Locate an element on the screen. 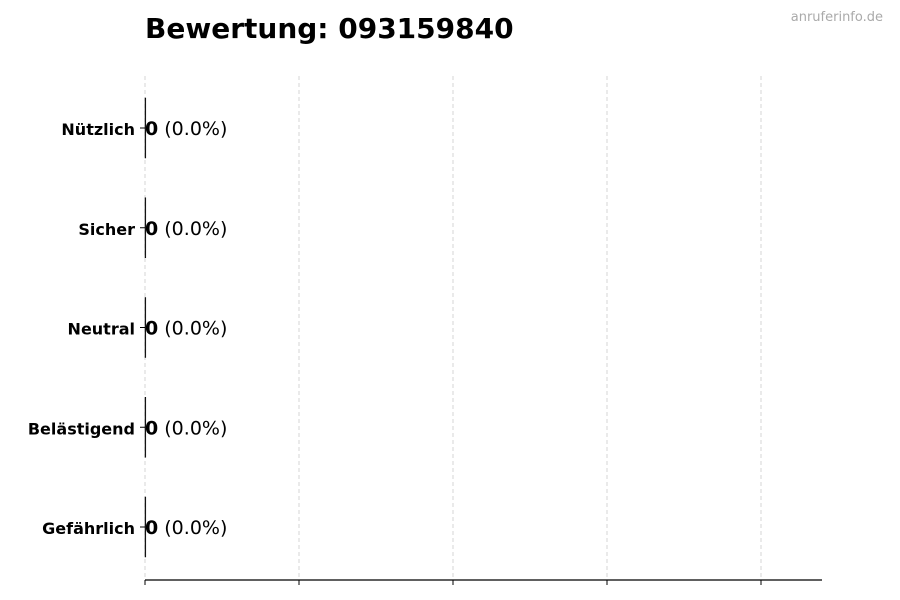 This screenshot has width=900, height=600. watermark: anruferinfo.de is located at coordinates (836, 17).